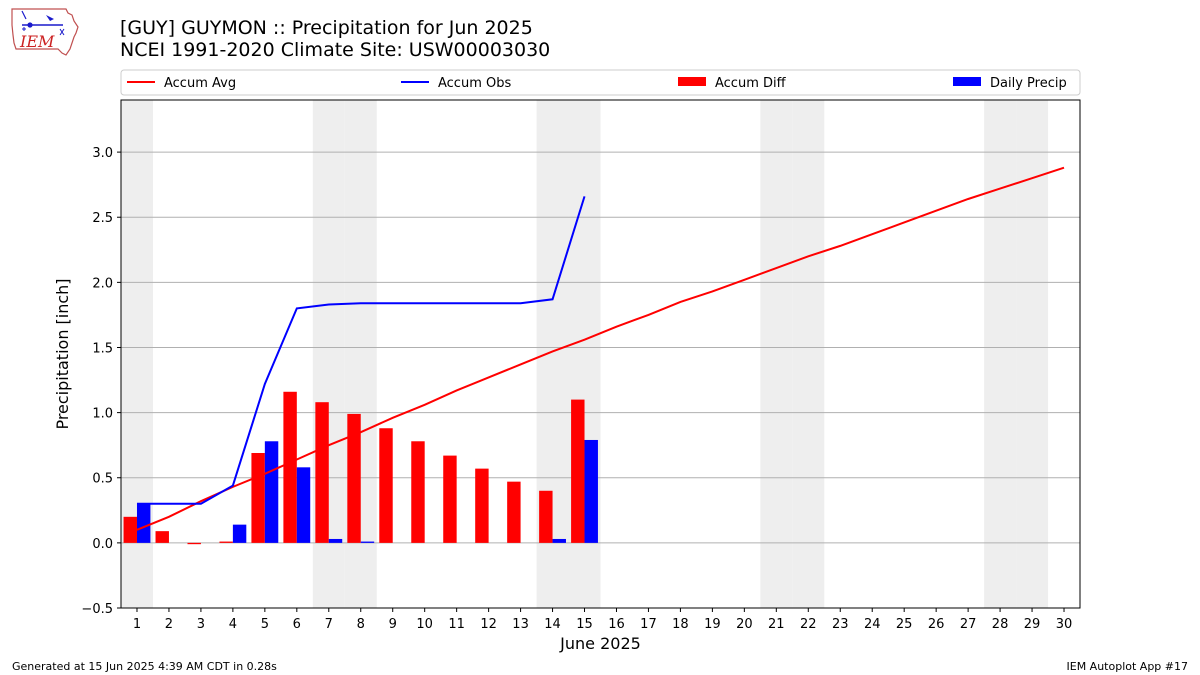 The width and height of the screenshot is (1200, 675). I want to click on x-tick-label: 18, so click(680, 624).